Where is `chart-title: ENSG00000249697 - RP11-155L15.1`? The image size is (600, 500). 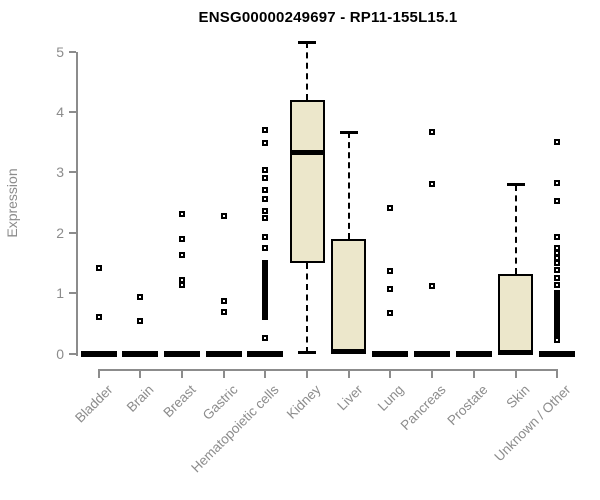 chart-title: ENSG00000249697 - RP11-155L15.1 is located at coordinates (328, 17).